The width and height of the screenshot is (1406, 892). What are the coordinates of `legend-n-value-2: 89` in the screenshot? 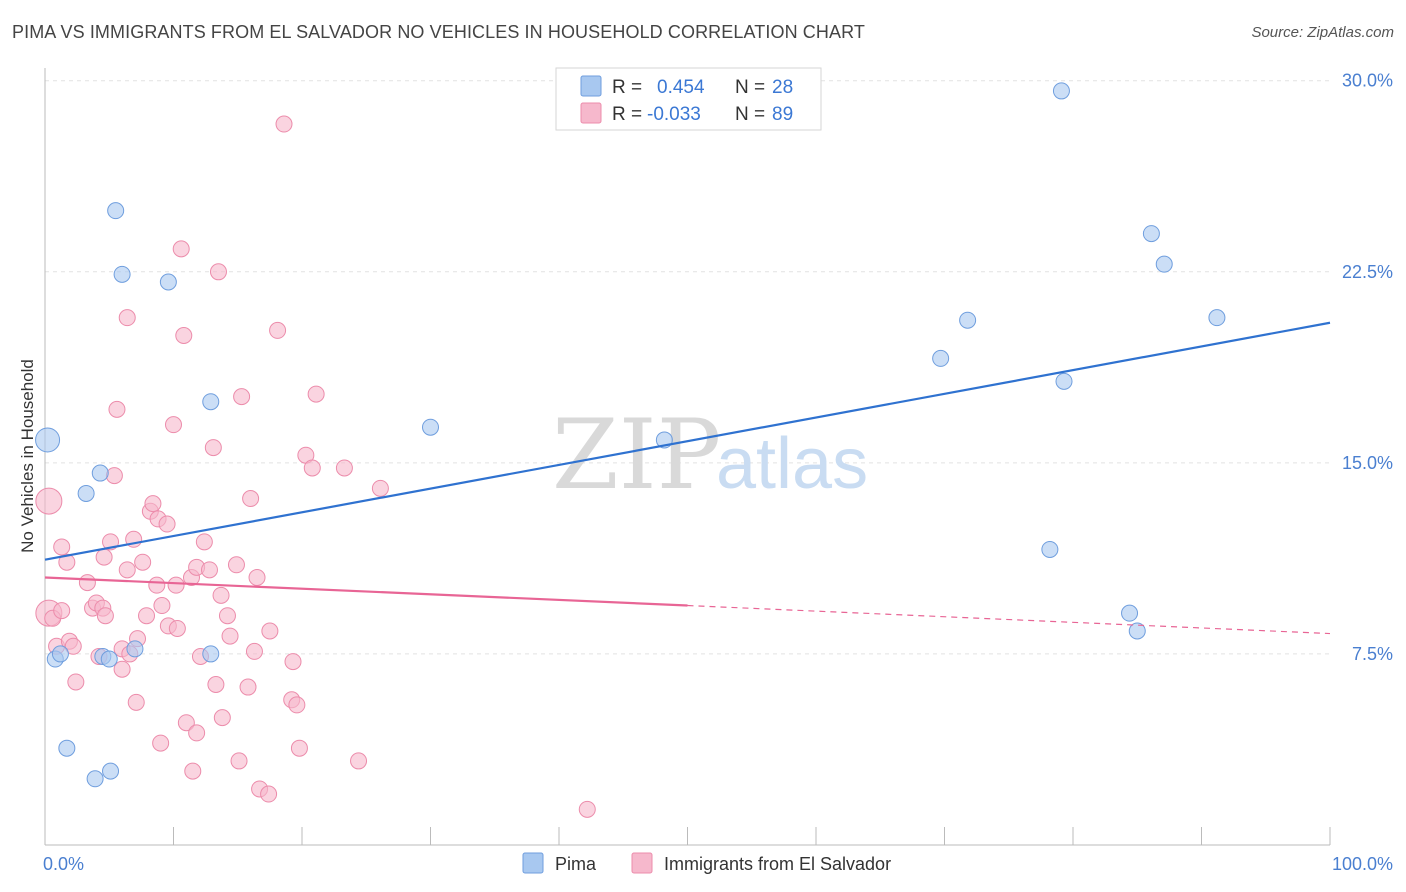 It's located at (782, 114).